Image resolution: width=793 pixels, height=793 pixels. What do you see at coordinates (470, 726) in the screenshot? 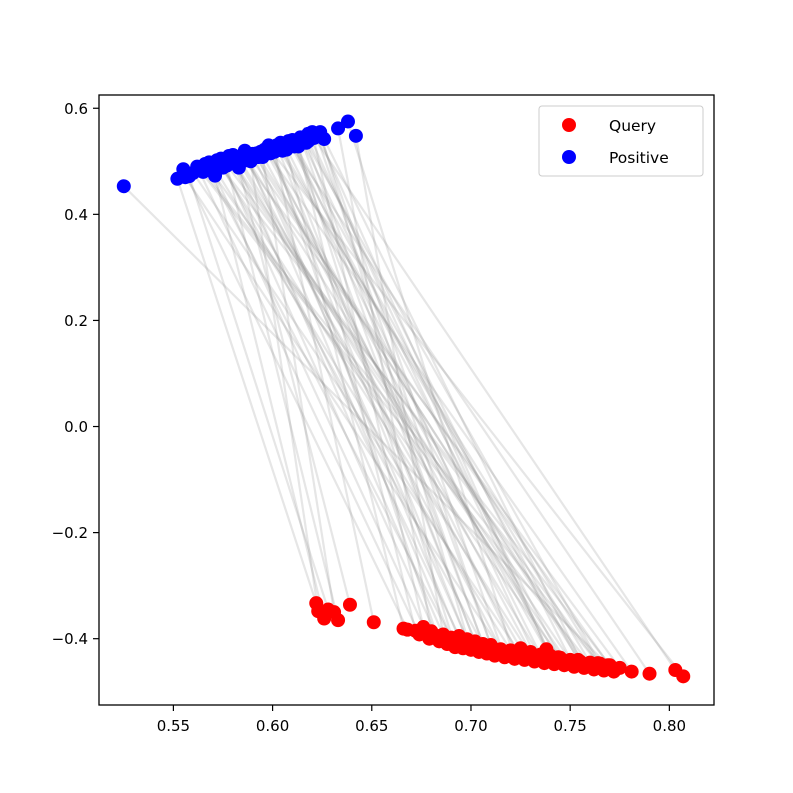
I see `x-tick-label: 0.70` at bounding box center [470, 726].